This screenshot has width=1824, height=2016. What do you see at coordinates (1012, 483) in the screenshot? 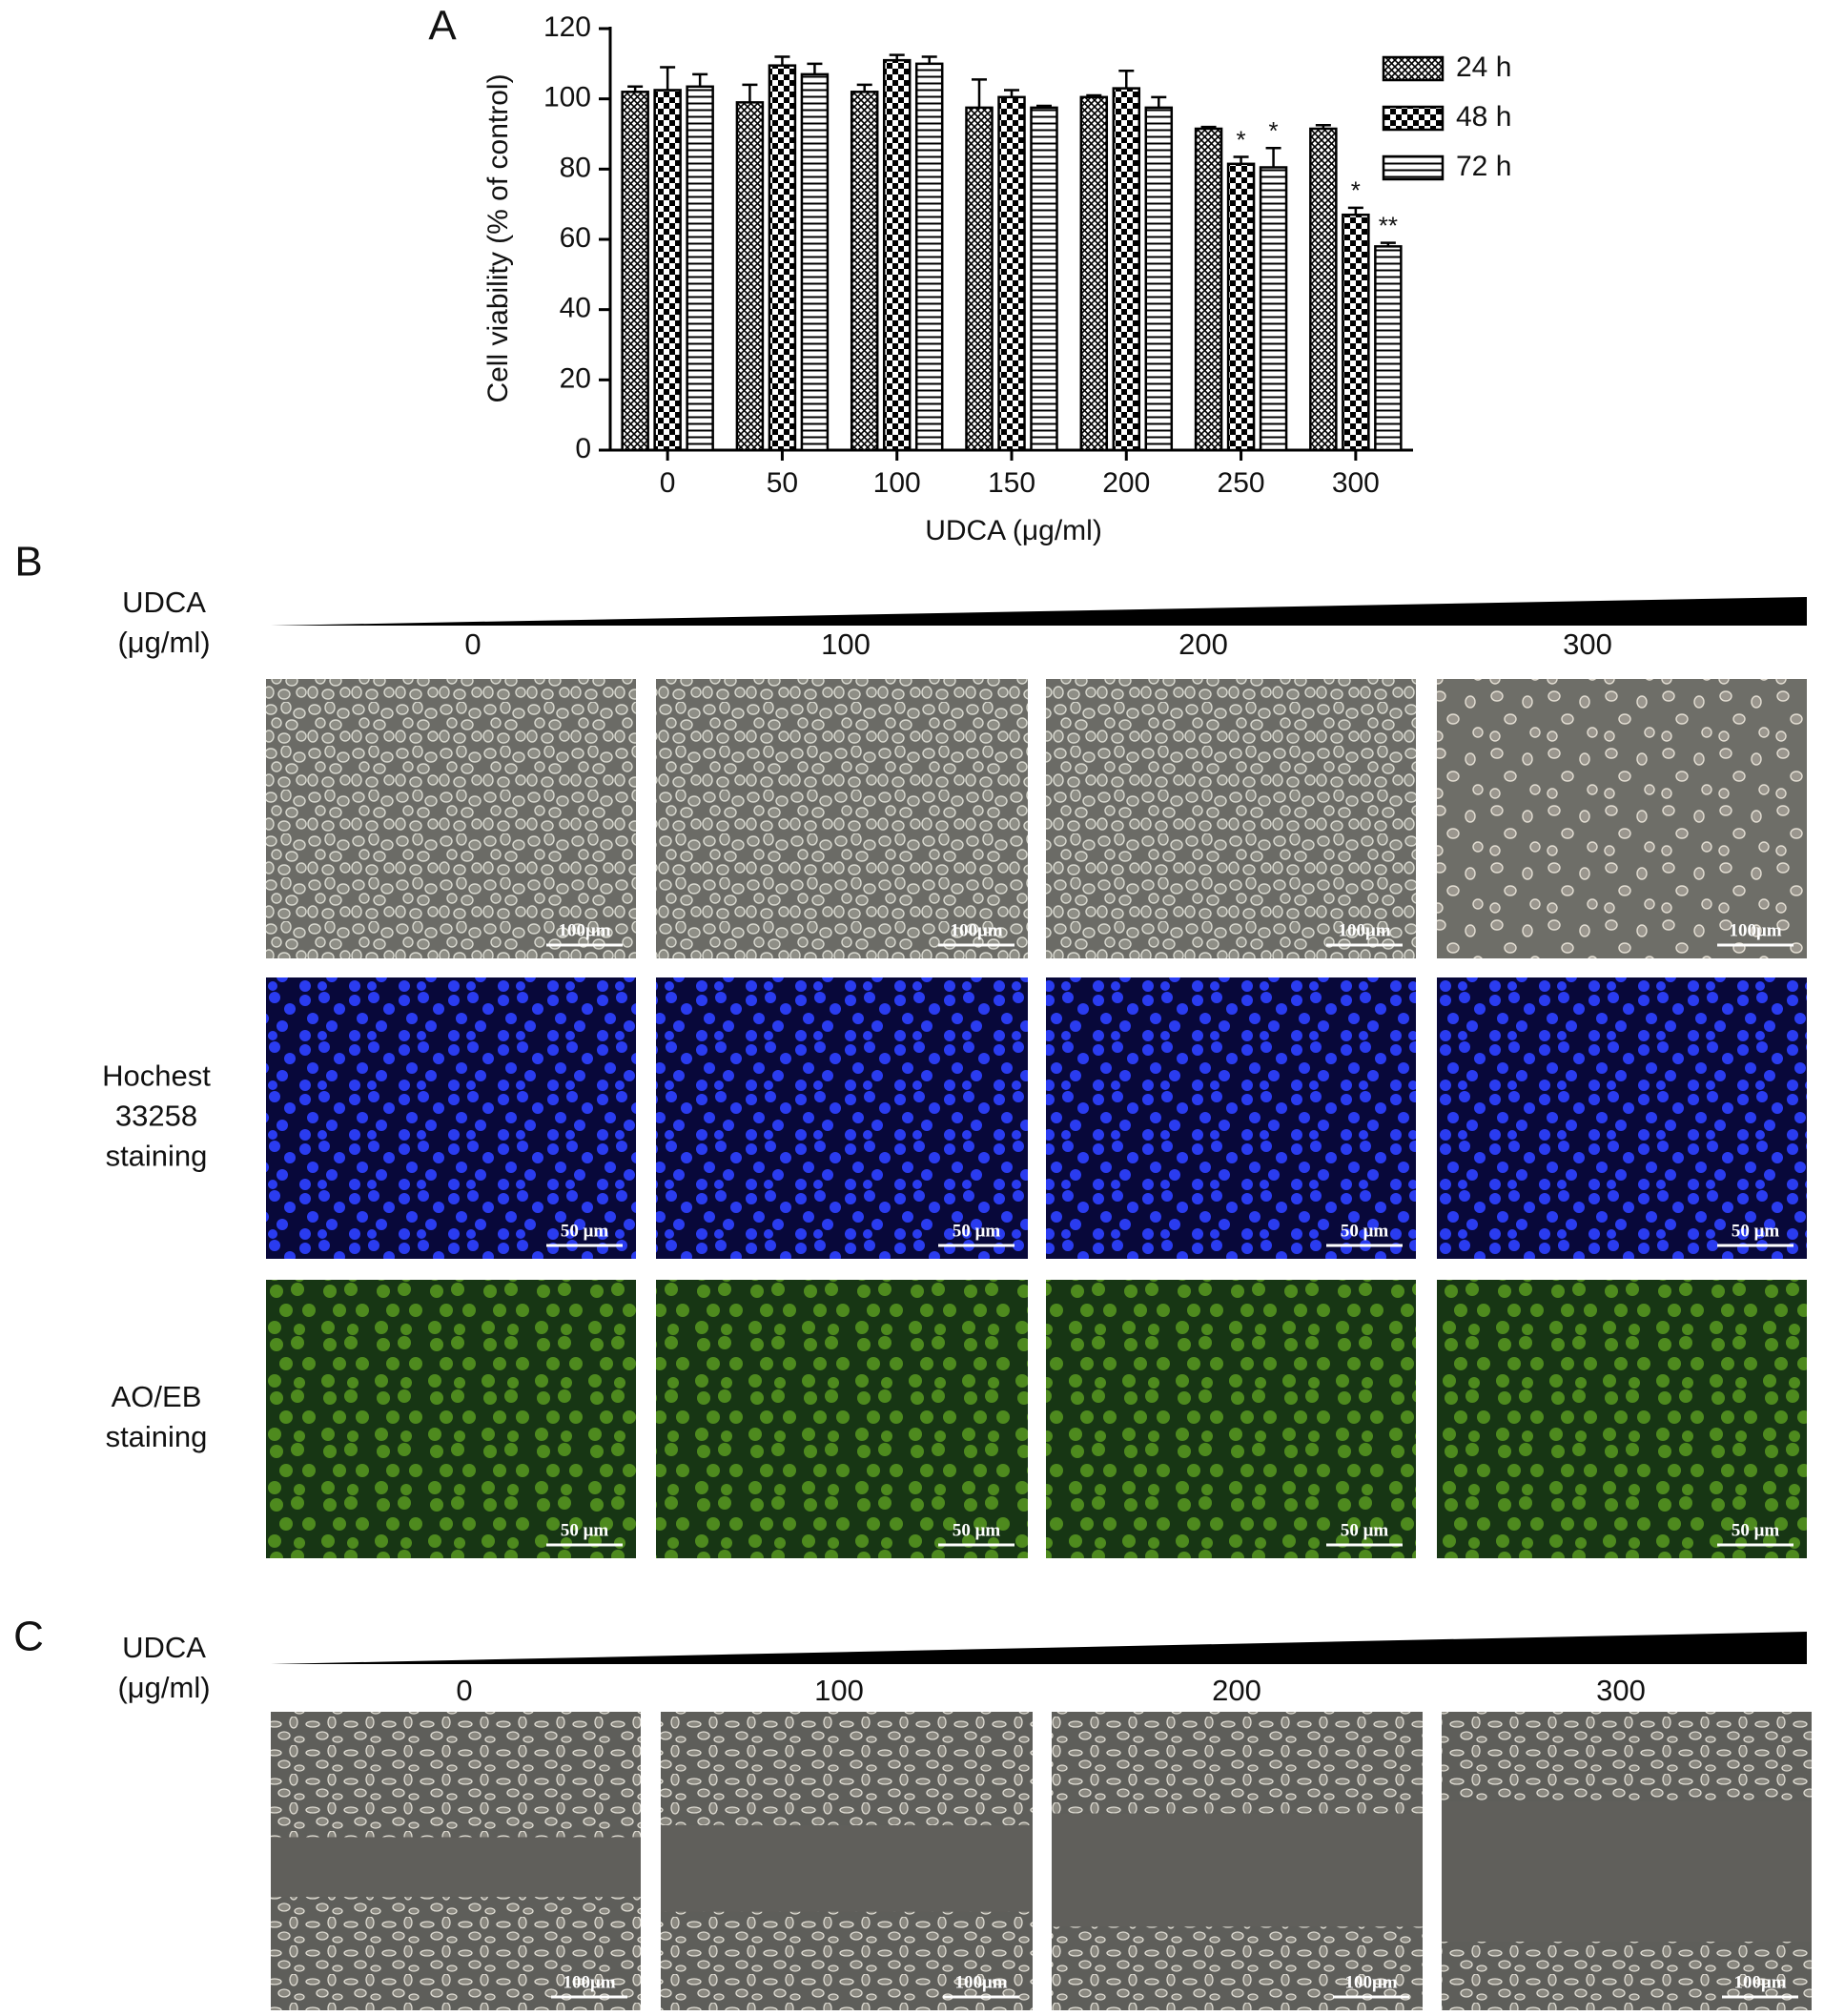
I see `x-tick-label: 150` at bounding box center [1012, 483].